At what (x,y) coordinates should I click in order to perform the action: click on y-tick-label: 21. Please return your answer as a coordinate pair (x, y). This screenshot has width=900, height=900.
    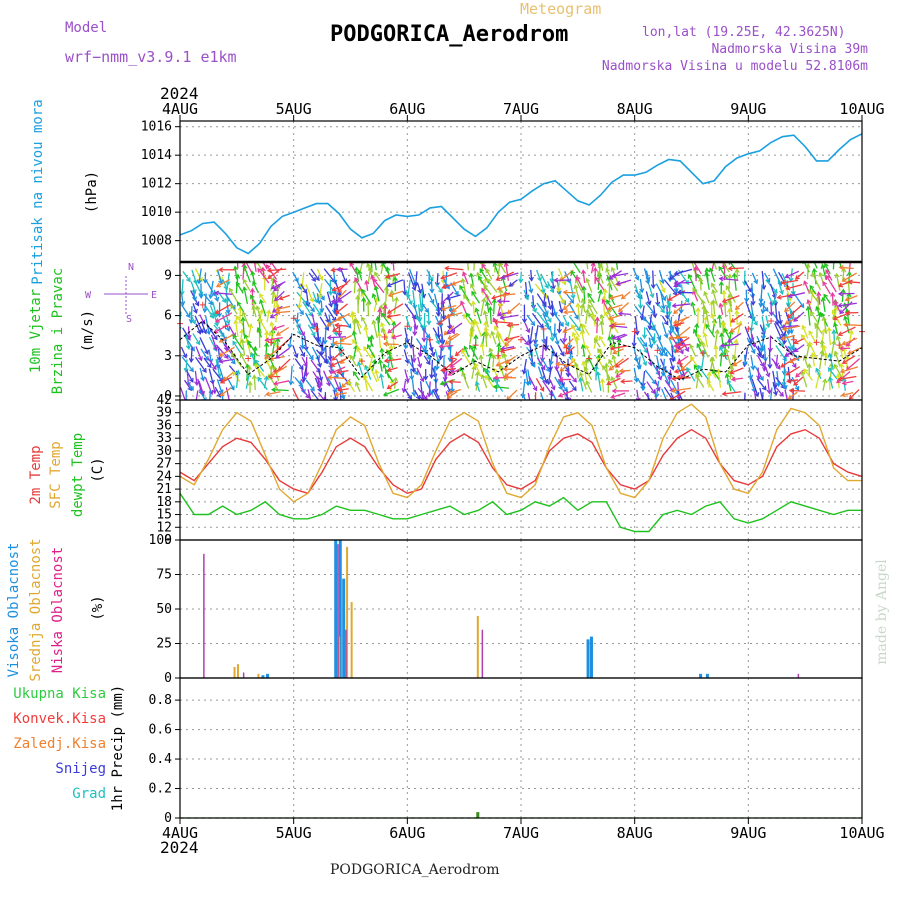
    Looking at the image, I should click on (164, 489).